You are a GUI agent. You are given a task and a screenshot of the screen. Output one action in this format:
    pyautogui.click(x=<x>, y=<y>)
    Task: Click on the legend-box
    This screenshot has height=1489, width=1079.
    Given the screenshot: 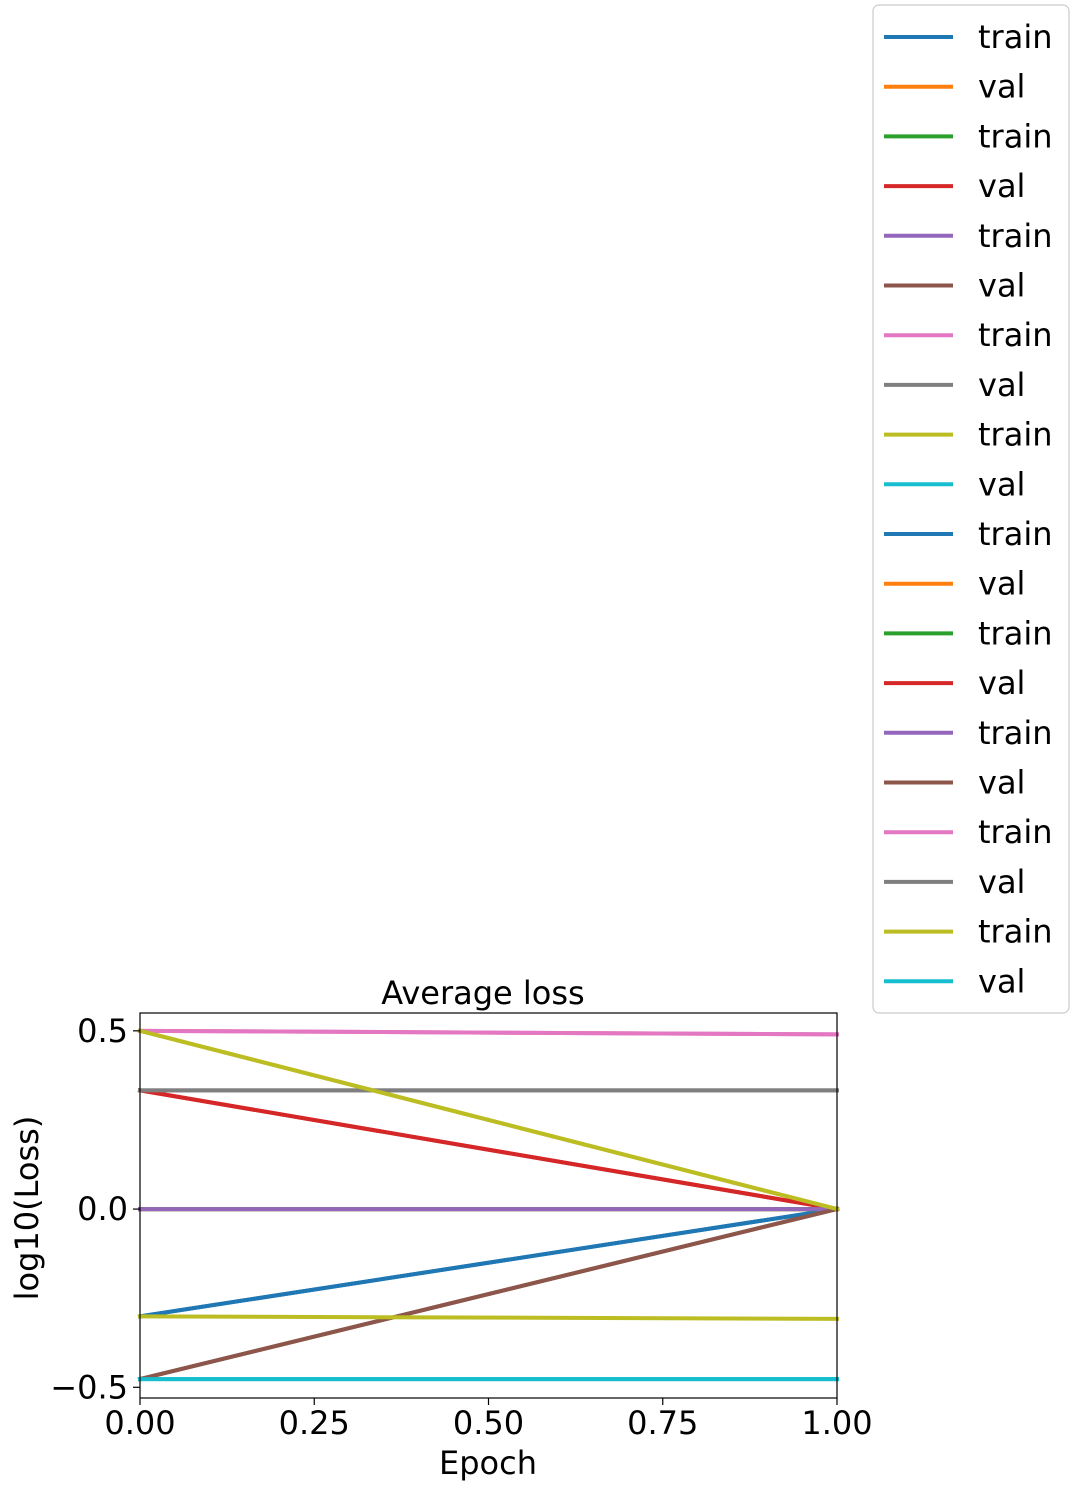 What is the action you would take?
    pyautogui.click(x=971, y=509)
    